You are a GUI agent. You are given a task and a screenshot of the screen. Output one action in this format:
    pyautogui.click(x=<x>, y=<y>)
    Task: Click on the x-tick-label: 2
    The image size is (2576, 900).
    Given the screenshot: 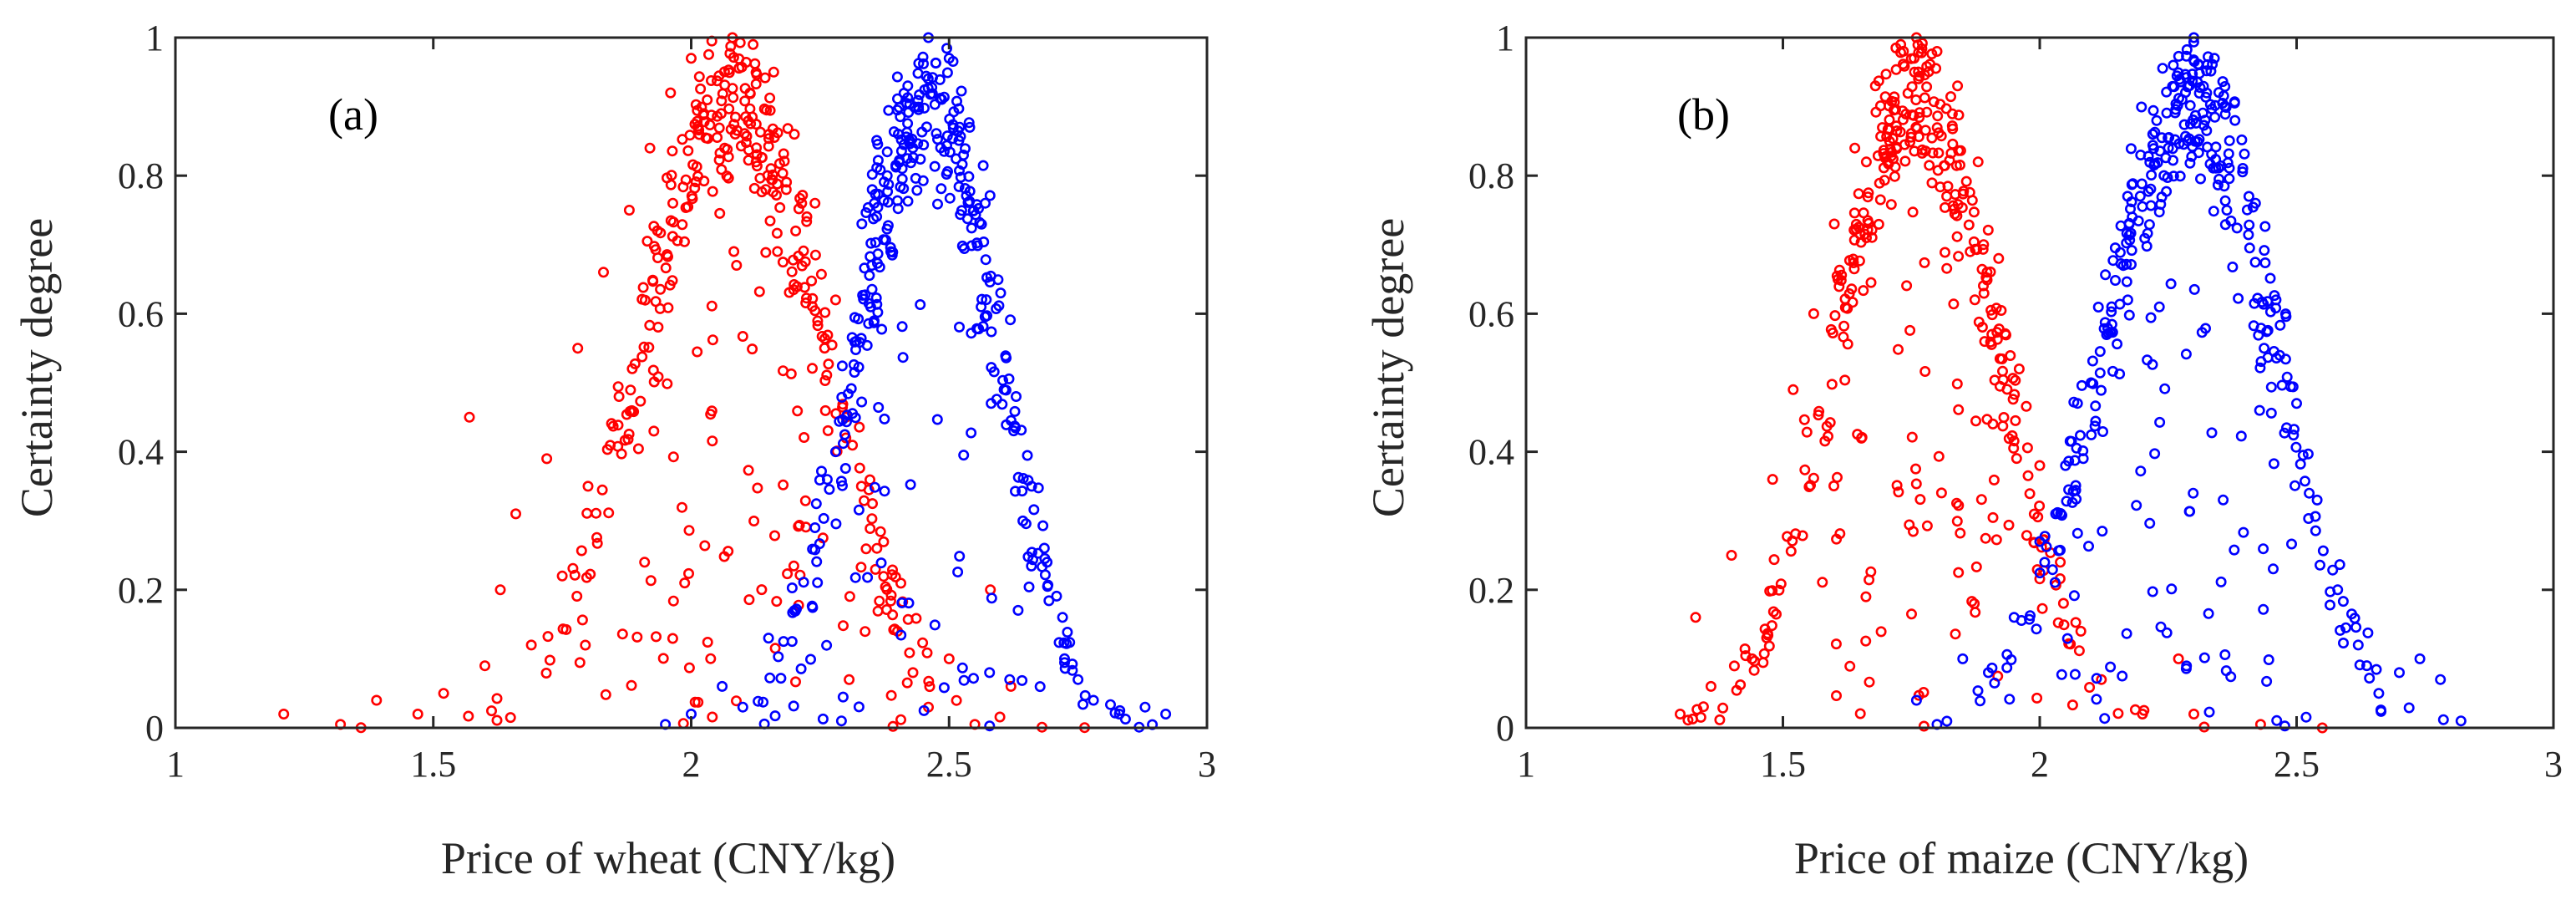 What is the action you would take?
    pyautogui.click(x=691, y=764)
    